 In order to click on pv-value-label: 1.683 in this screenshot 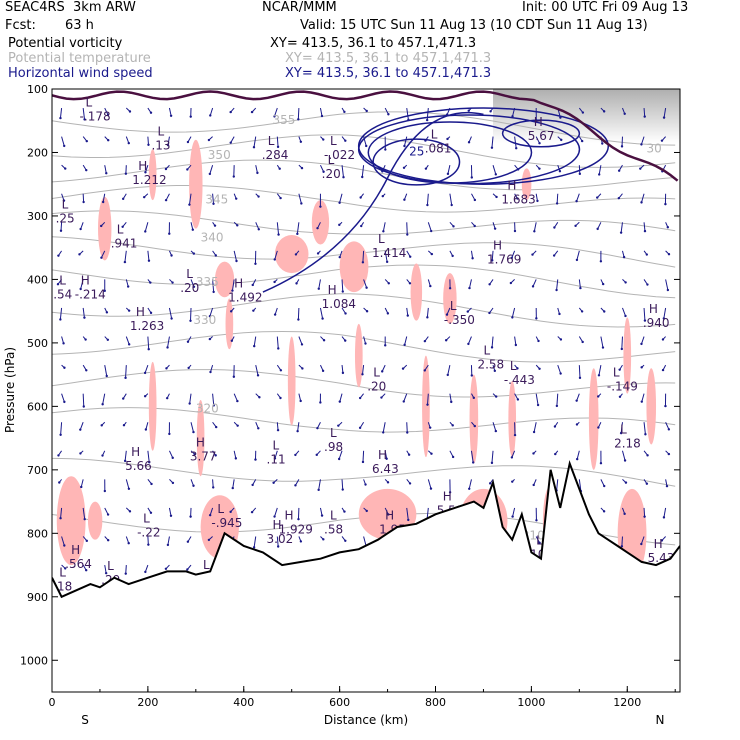, I will do `click(518, 199)`.